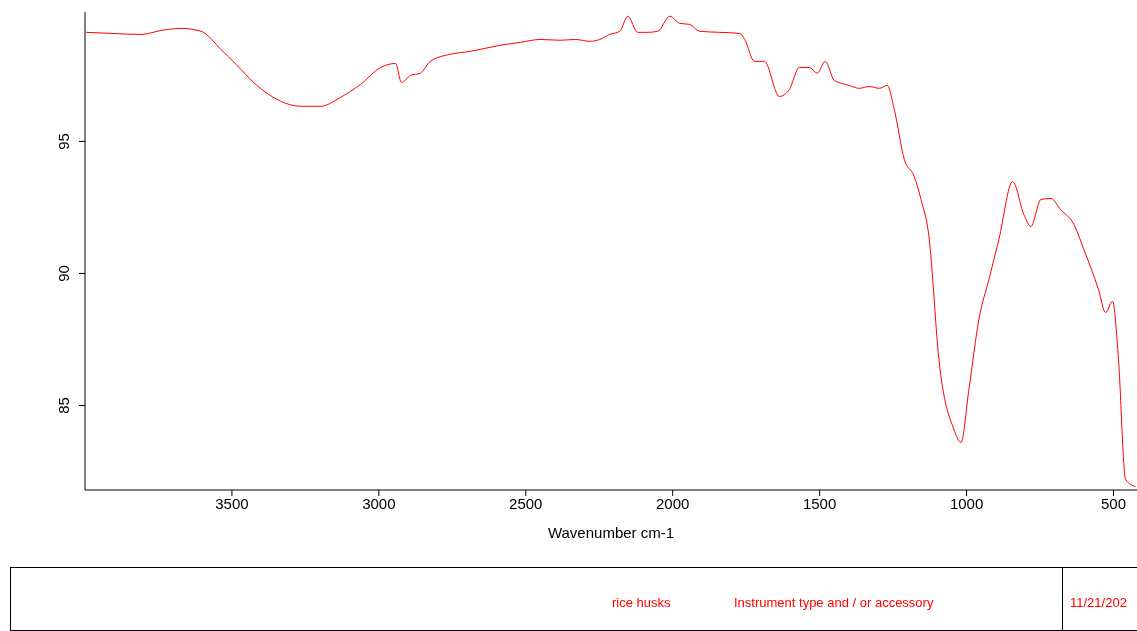  Describe the element at coordinates (379, 503) in the screenshot. I see `x-tick-label: 3000` at that location.